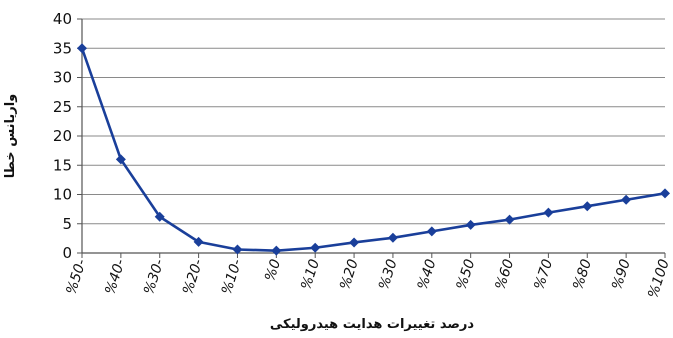 The width and height of the screenshot is (673, 338). Describe the element at coordinates (582, 274) in the screenshot. I see `x-tick-label: %80` at that location.